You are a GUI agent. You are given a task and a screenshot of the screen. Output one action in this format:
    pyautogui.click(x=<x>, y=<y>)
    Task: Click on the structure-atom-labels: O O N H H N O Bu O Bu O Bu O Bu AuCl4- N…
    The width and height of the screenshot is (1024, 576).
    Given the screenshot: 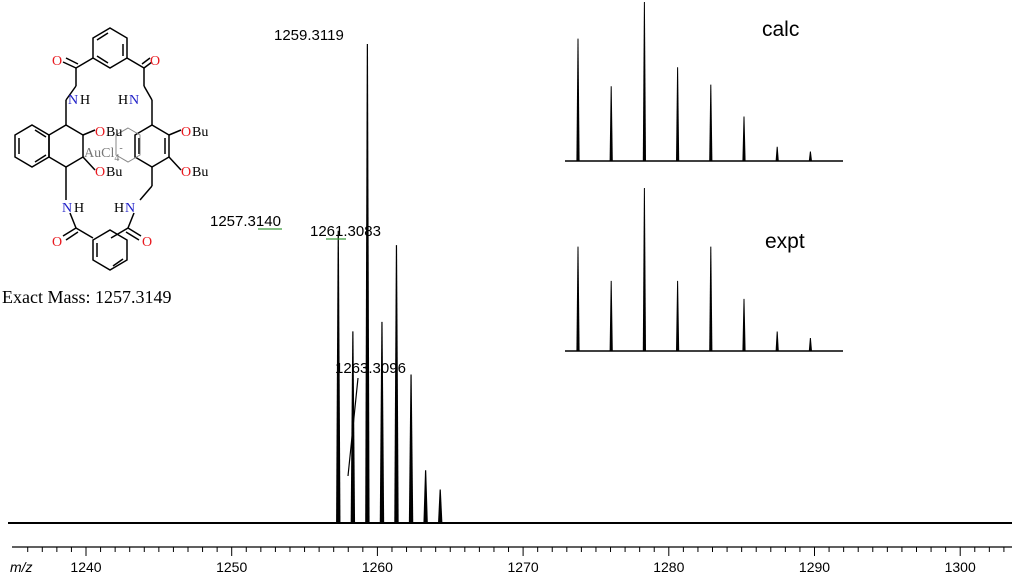 What is the action you would take?
    pyautogui.click(x=105, y=180)
    